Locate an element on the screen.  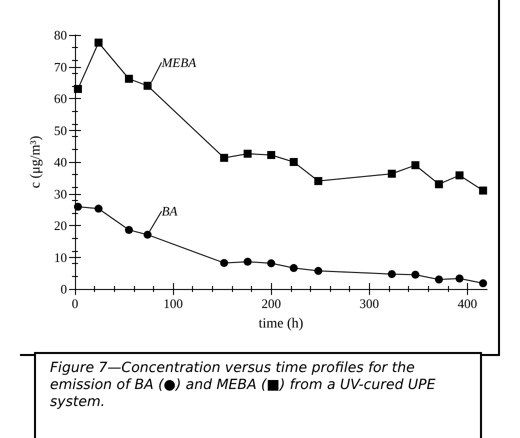
y-tick-label: 10 is located at coordinates (60, 257).